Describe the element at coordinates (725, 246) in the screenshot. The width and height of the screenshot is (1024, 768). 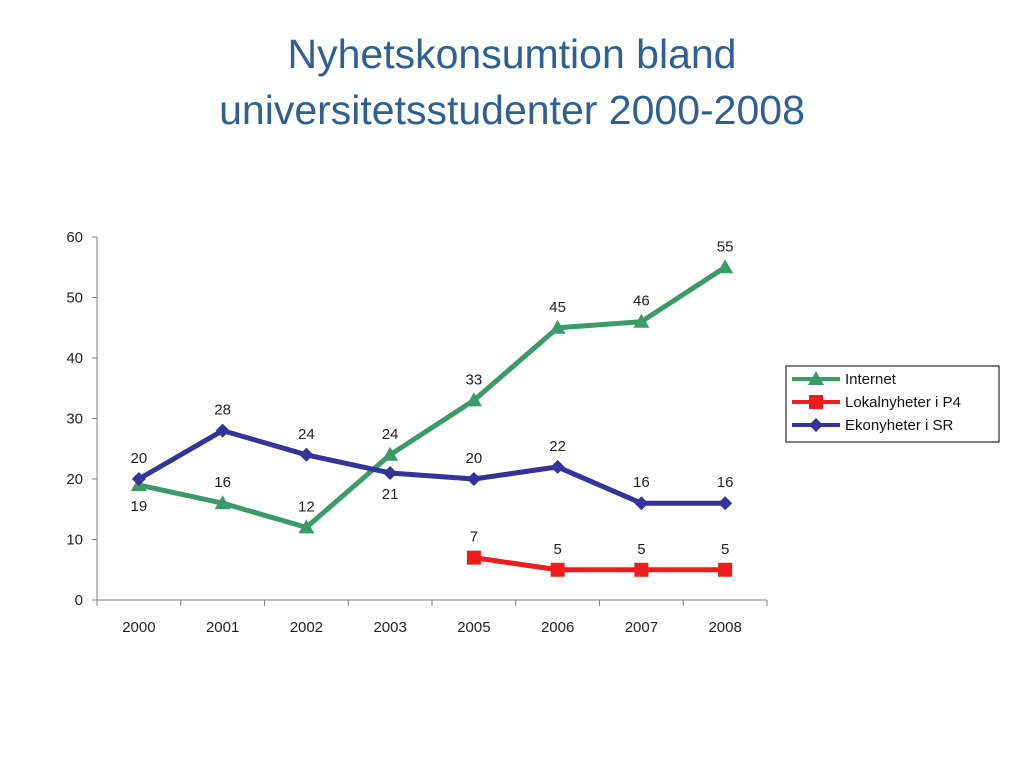
I see `data-label-internet: 55` at that location.